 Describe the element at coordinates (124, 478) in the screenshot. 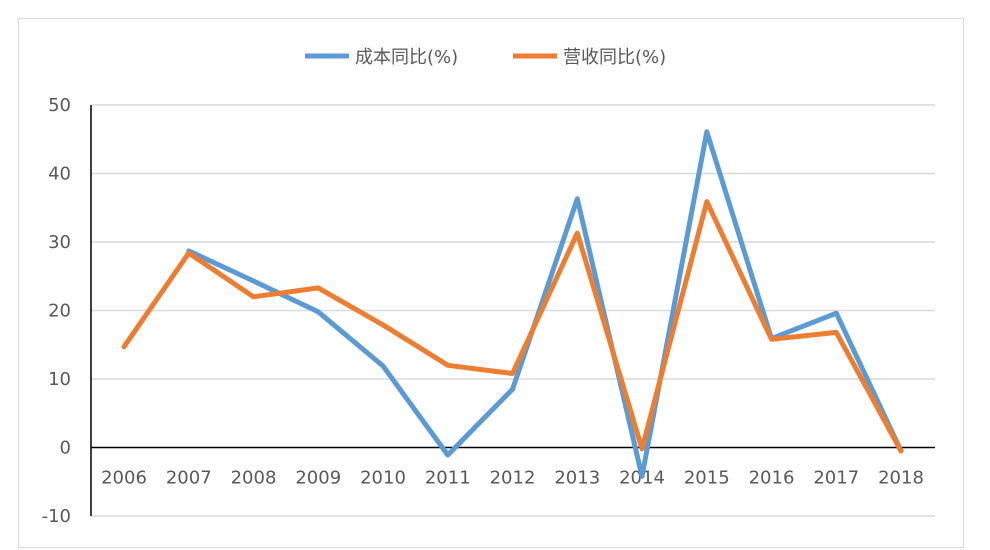

I see `x-tick-label: 2006` at that location.